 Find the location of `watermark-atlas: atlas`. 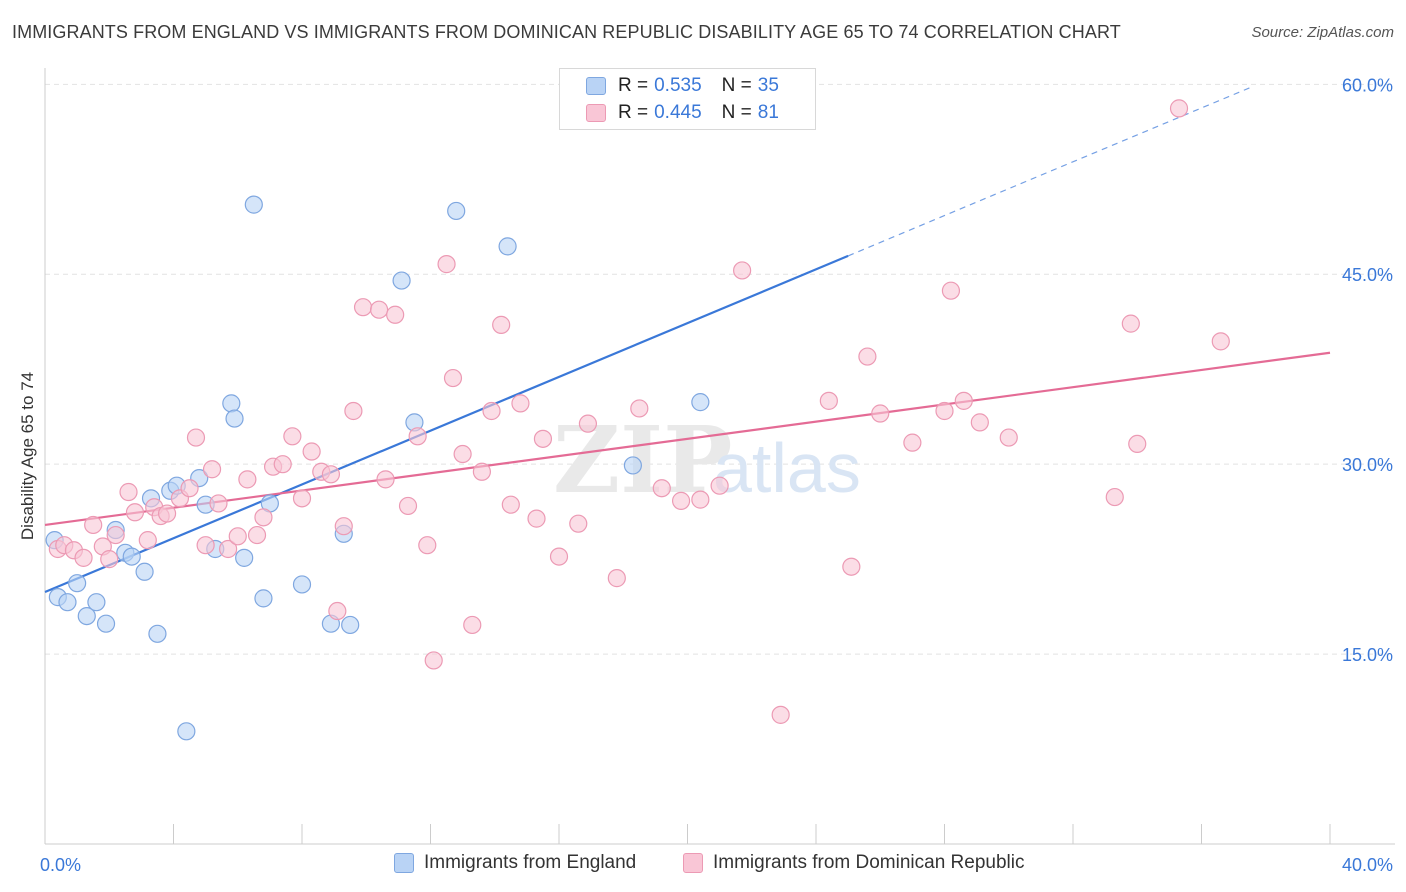

watermark-atlas: atlas is located at coordinates (787, 468).